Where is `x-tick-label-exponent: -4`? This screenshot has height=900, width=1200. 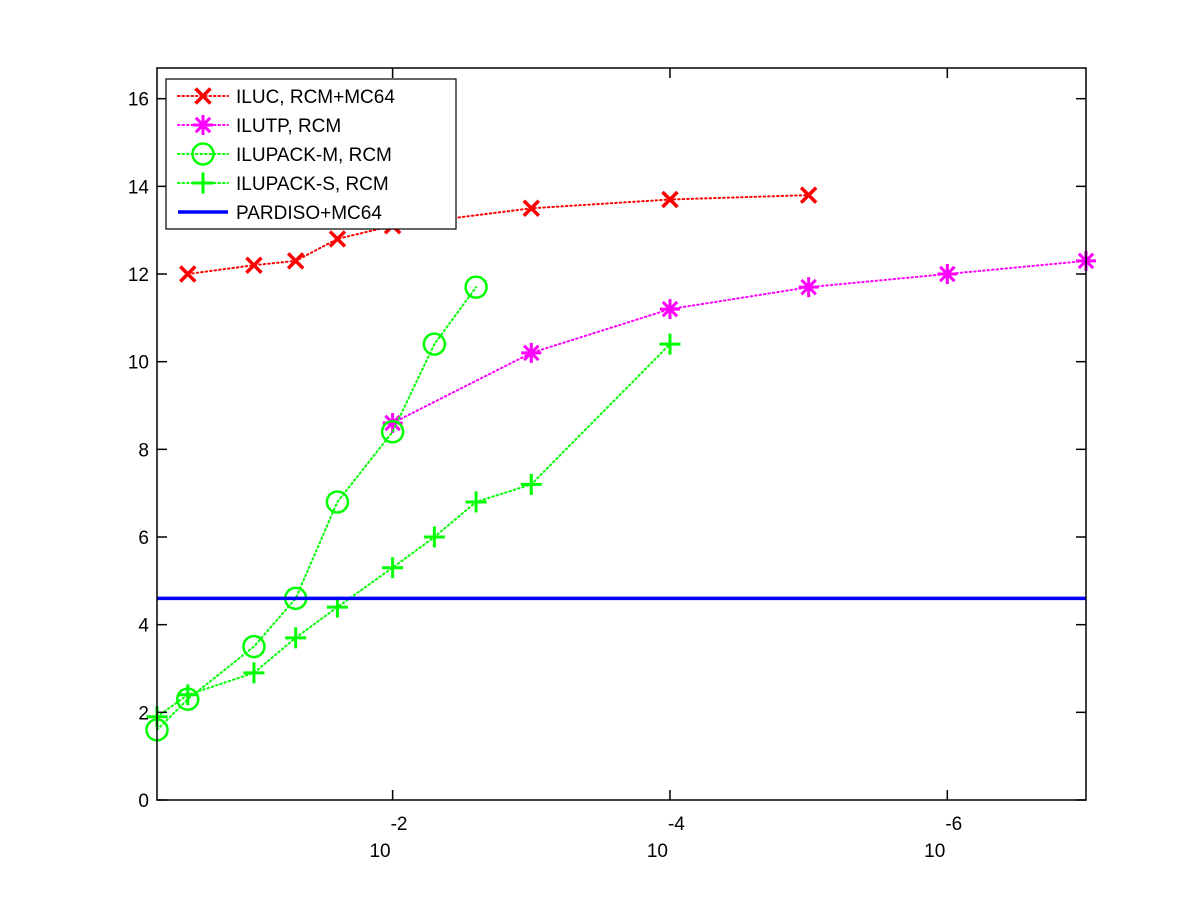 x-tick-label-exponent: -4 is located at coordinates (676, 824).